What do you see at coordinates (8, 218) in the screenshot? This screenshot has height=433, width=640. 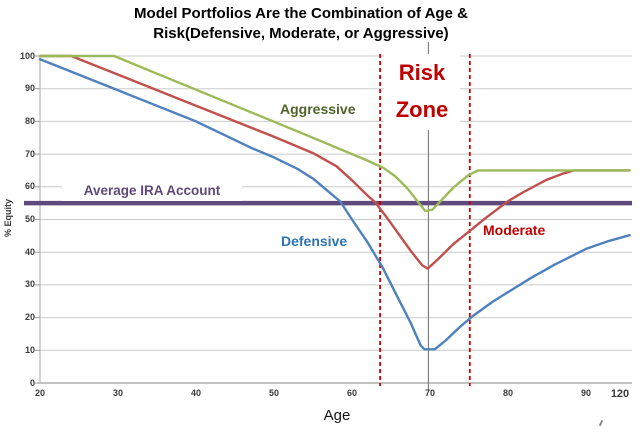 I see `y-axis-title: % Equity` at bounding box center [8, 218].